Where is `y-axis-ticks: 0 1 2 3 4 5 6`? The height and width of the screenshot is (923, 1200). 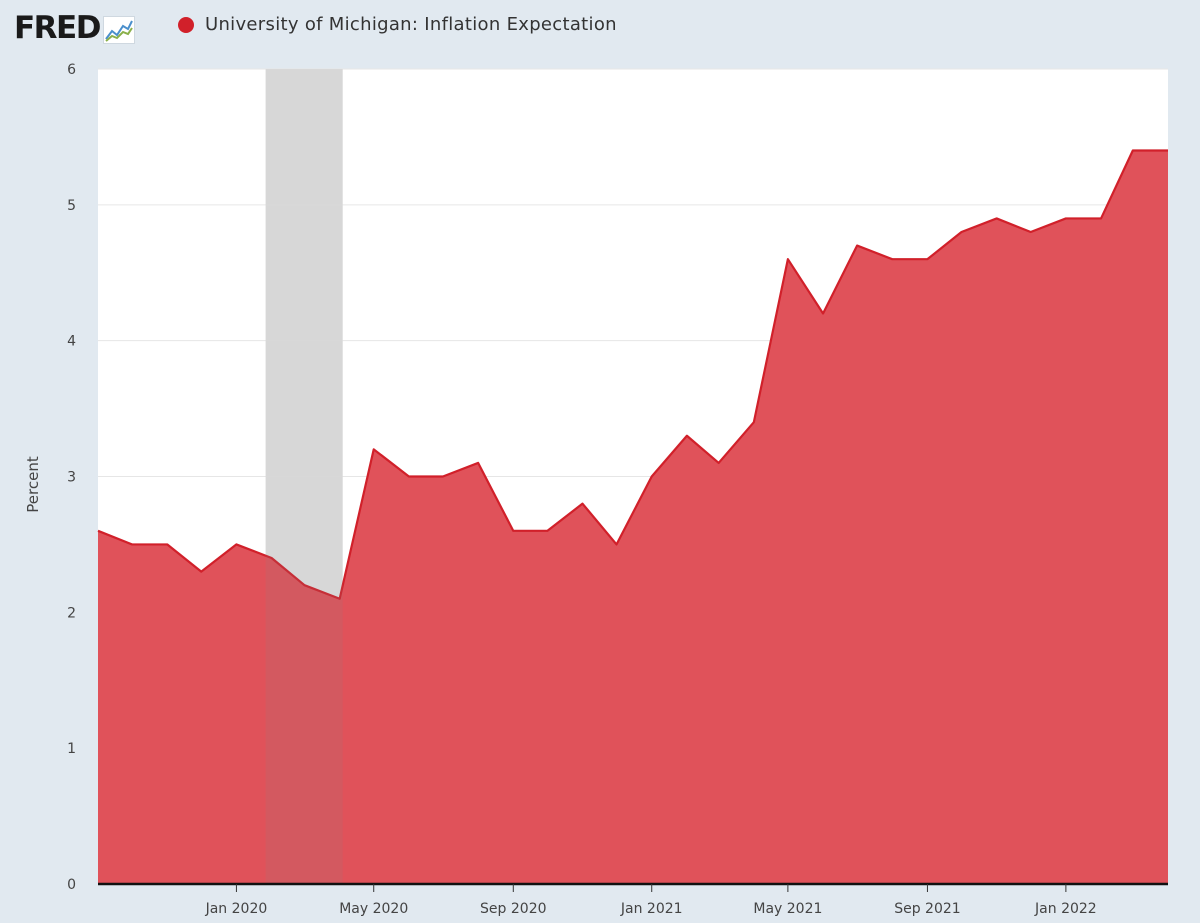
y-axis-ticks: 0 1 2 3 4 5 6 is located at coordinates (71, 477).